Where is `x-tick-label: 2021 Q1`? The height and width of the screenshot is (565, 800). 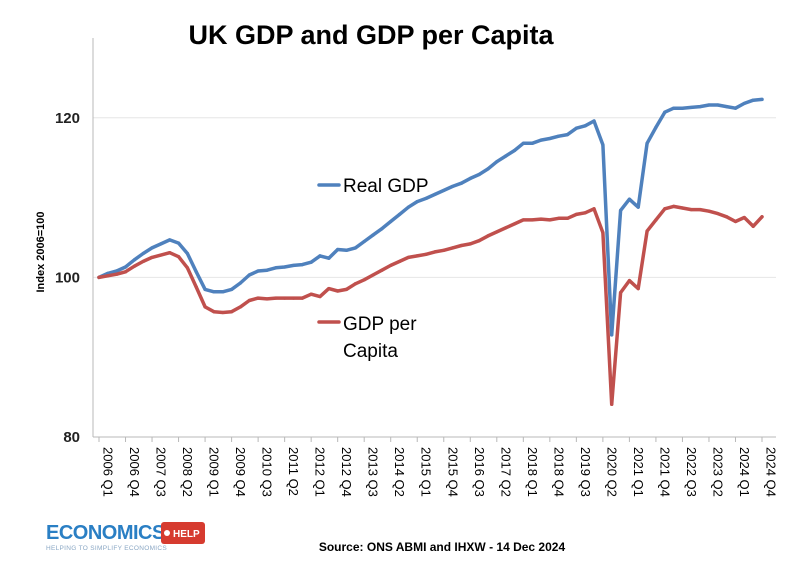 x-tick-label: 2021 Q1 is located at coordinates (638, 472).